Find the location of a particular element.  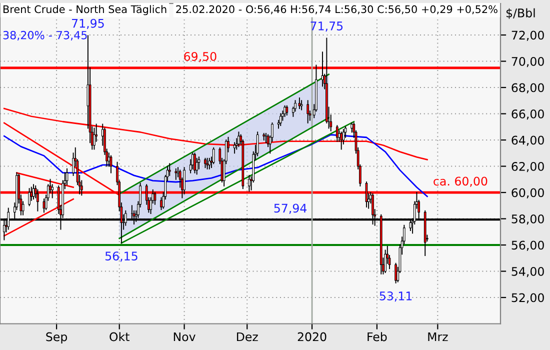

y-axis-title: $/Bbl is located at coordinates (520, 14).